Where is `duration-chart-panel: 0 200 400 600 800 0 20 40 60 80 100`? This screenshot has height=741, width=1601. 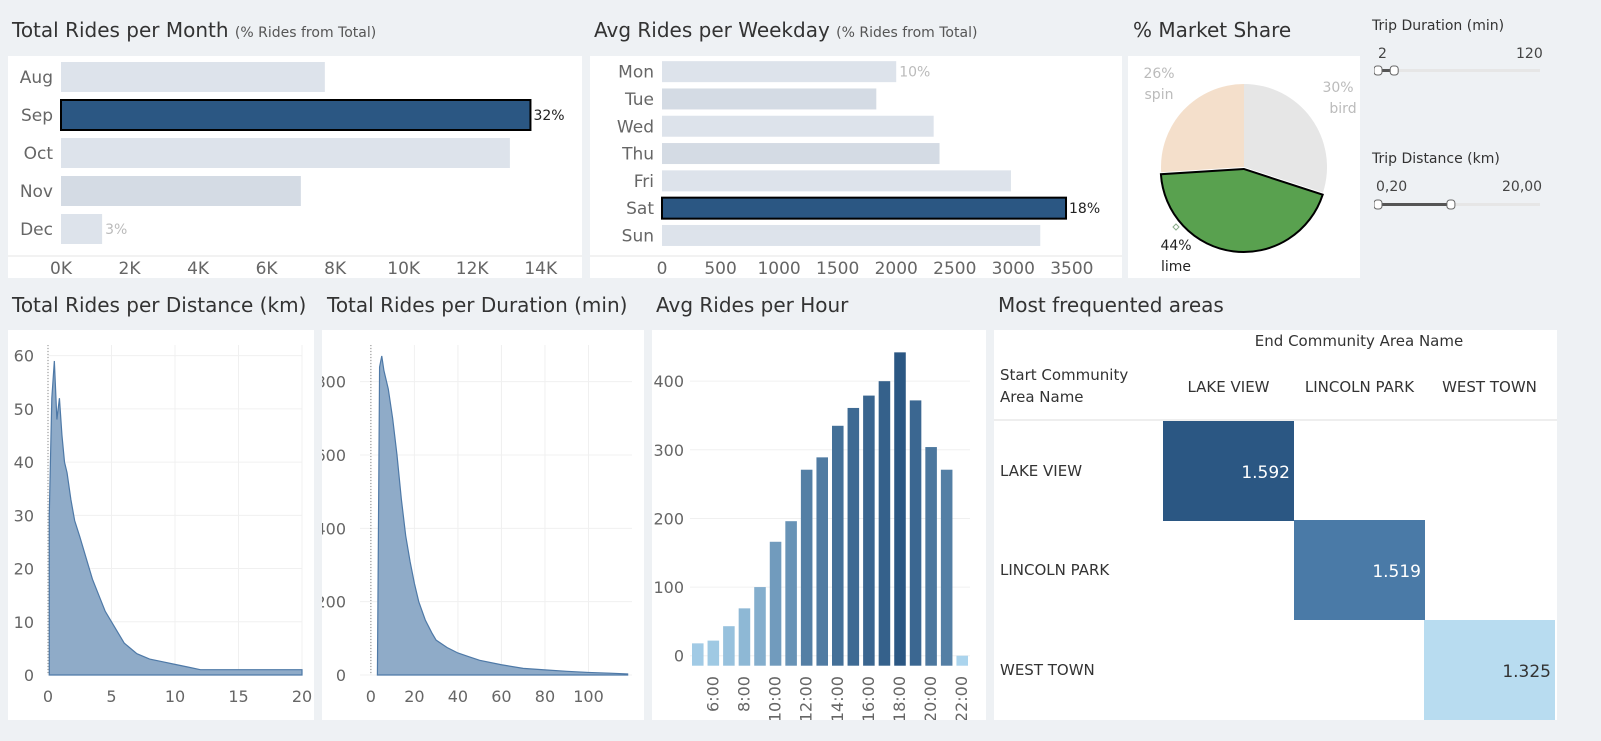 duration-chart-panel: 0 200 400 600 800 0 20 40 60 80 100 is located at coordinates (483, 525).